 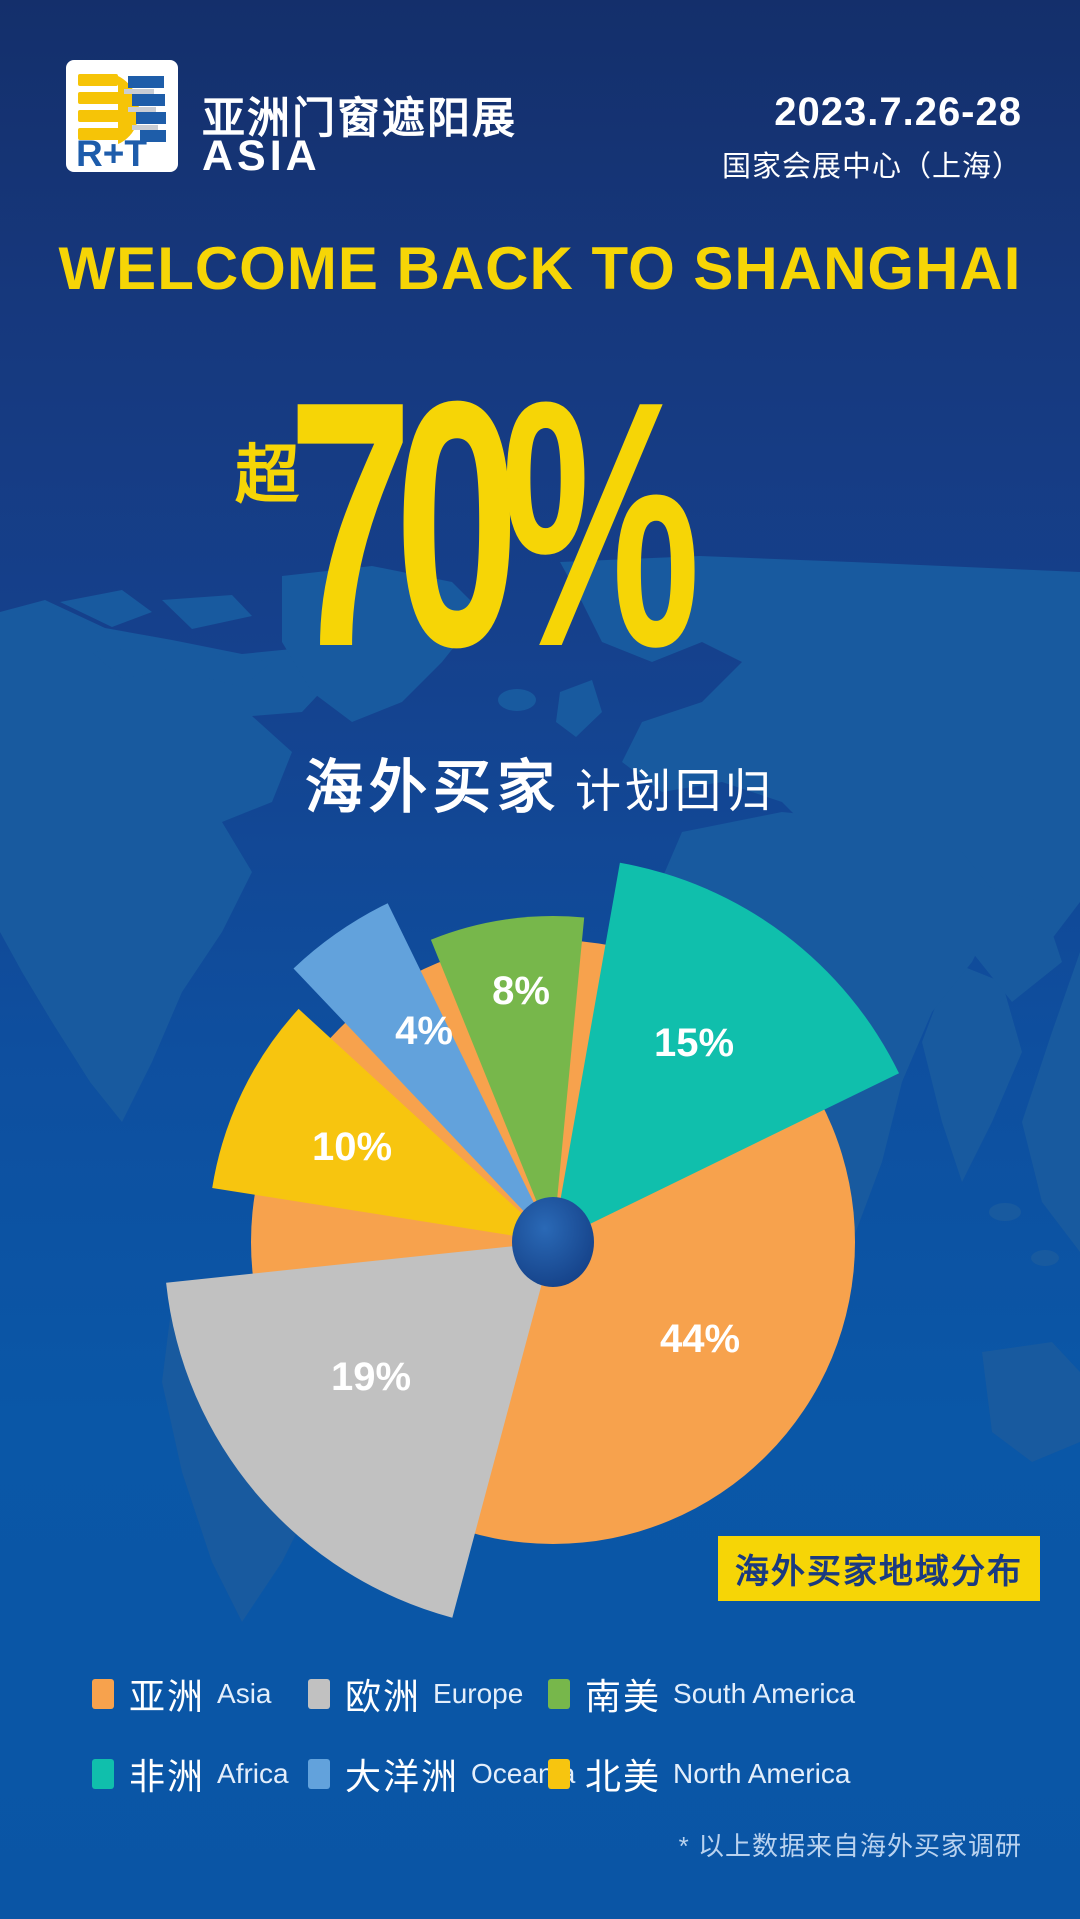 I want to click on over-prefix: 超, so click(x=267, y=475).